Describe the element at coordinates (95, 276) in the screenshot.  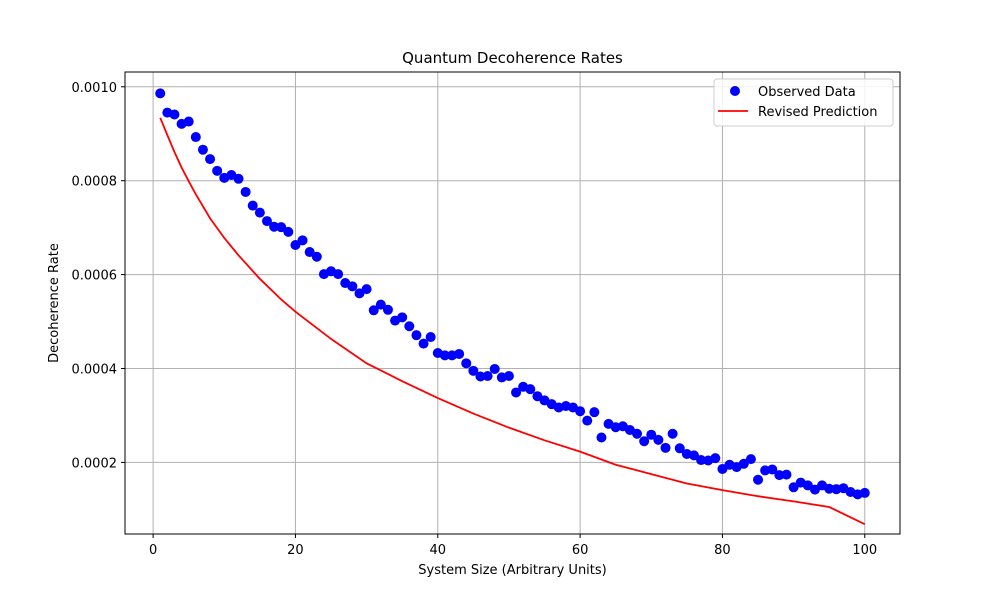
I see `y-tick-label: 0.0006` at that location.